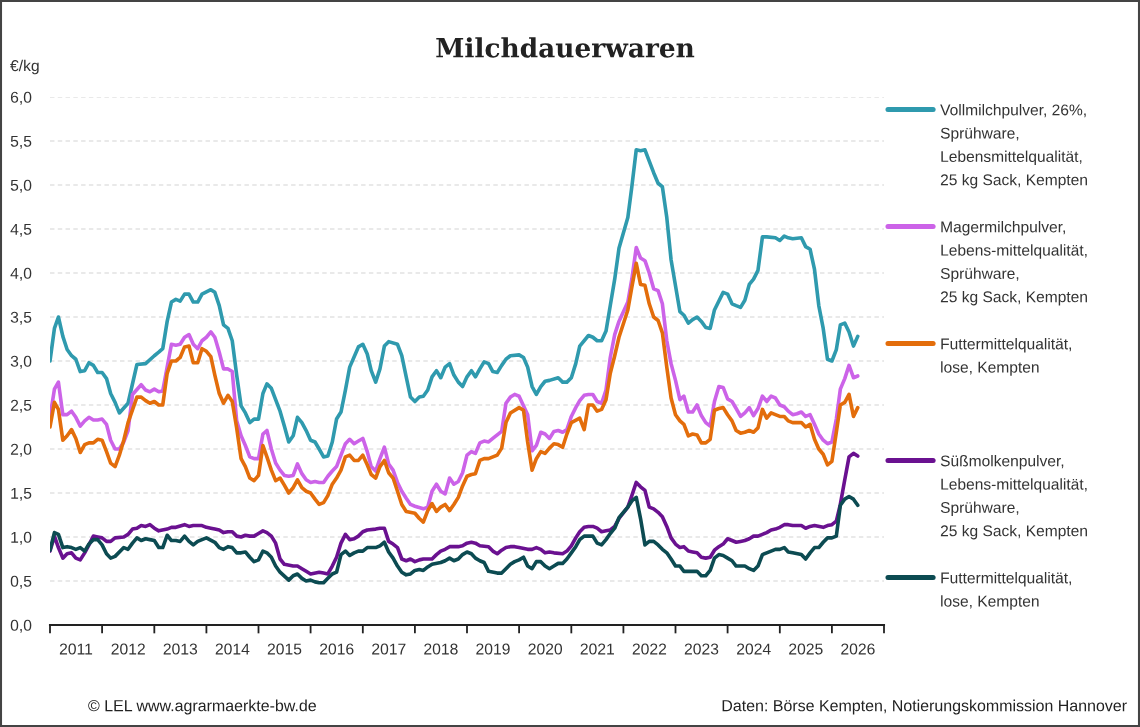 The width and height of the screenshot is (1140, 727). What do you see at coordinates (21, 98) in the screenshot?
I see `y-tick-label: 6,0` at bounding box center [21, 98].